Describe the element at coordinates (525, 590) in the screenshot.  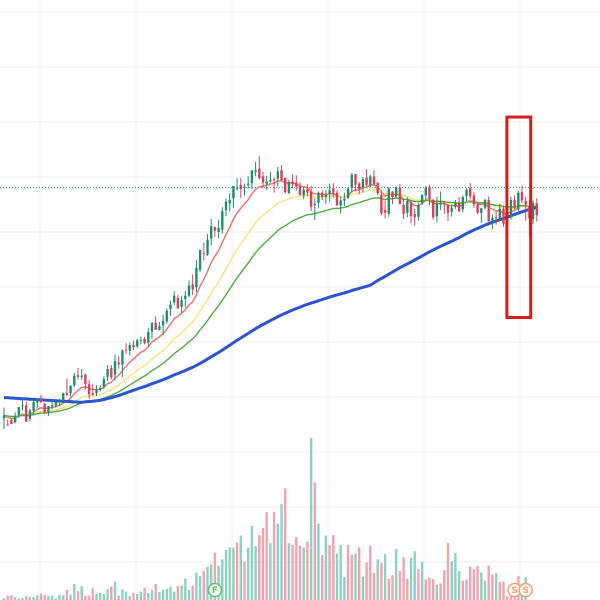
I see `event-marker` at that location.